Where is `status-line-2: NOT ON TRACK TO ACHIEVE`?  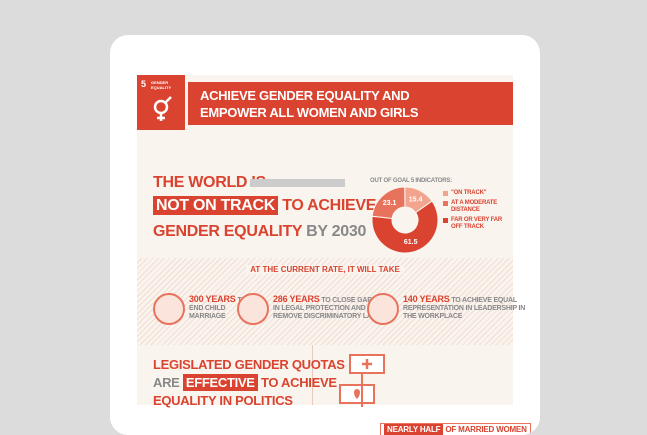 status-line-2: NOT ON TRACK TO ACHIEVE is located at coordinates (265, 205).